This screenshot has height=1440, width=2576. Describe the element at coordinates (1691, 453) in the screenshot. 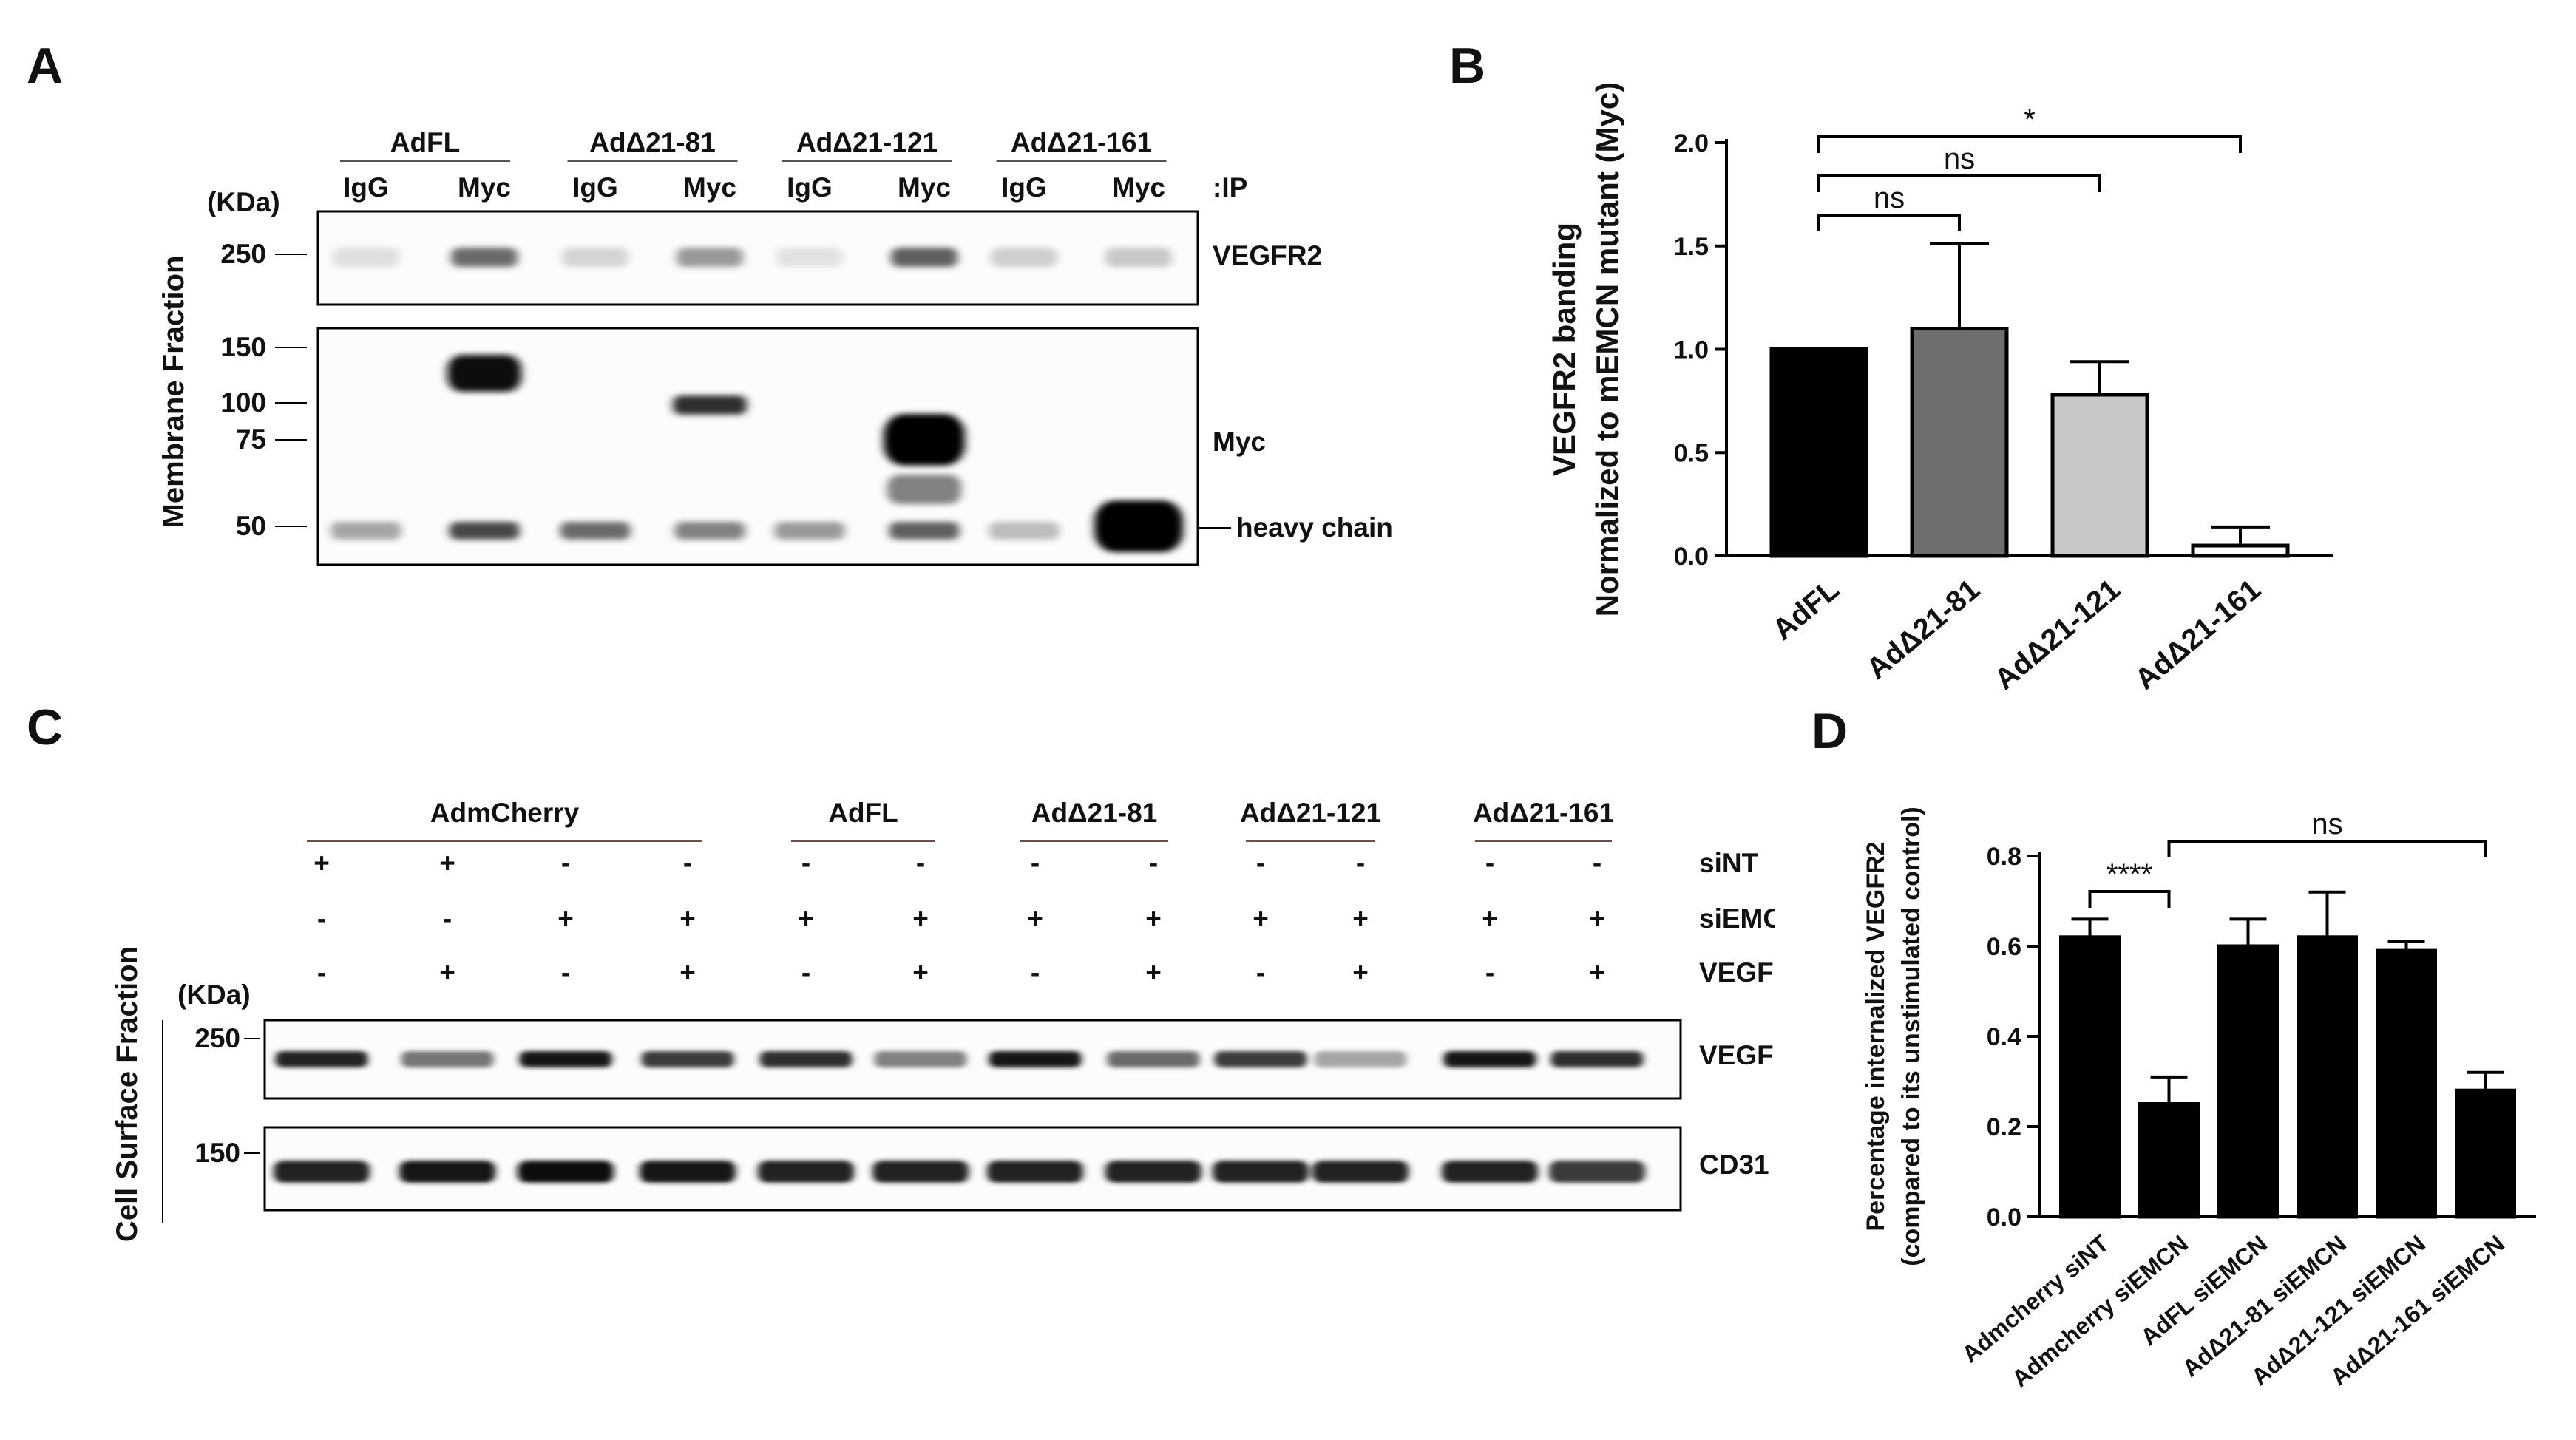

I see `y-tick-label: 0.5` at that location.